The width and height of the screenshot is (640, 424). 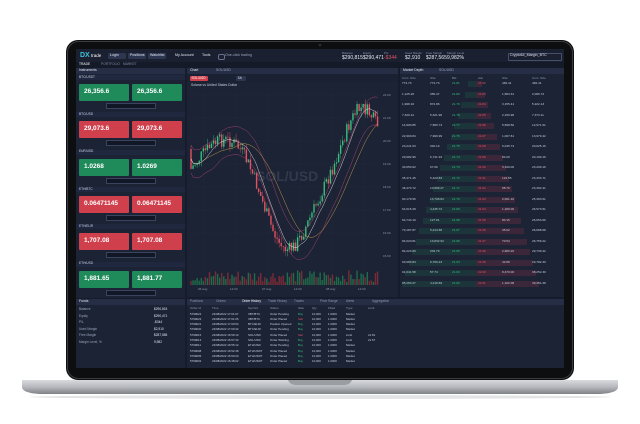 I want to click on buy-price: 0.06471145, so click(x=154, y=203).